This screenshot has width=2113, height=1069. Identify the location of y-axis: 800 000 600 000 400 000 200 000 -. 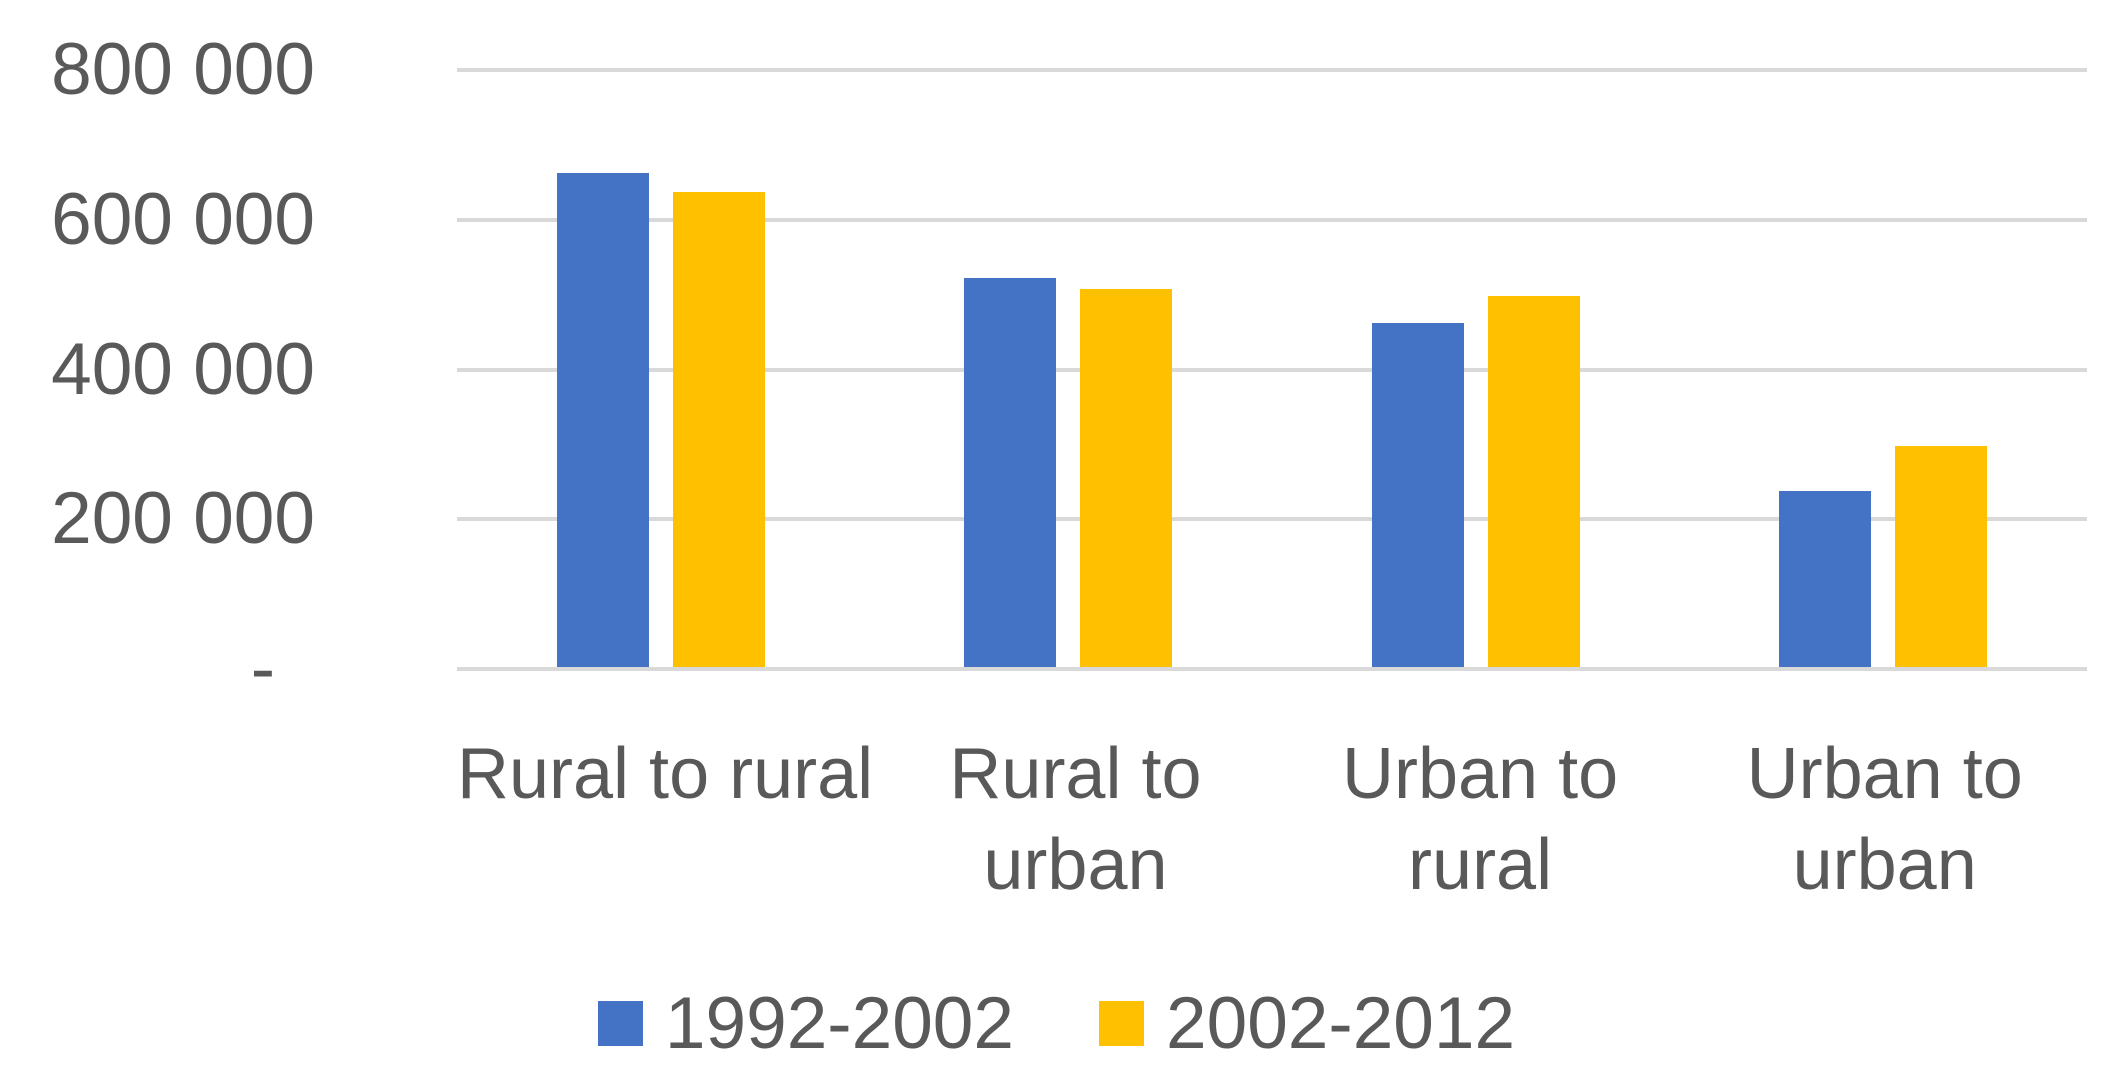
(157, 533).